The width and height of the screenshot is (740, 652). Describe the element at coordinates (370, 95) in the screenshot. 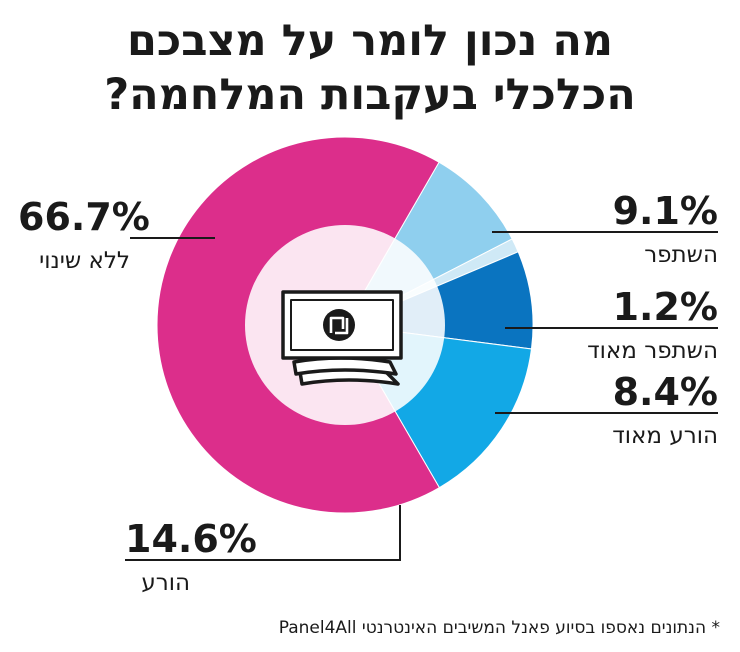

I see `chart-title-line-2: הכלכלי בעקבות המלחמה?` at that location.